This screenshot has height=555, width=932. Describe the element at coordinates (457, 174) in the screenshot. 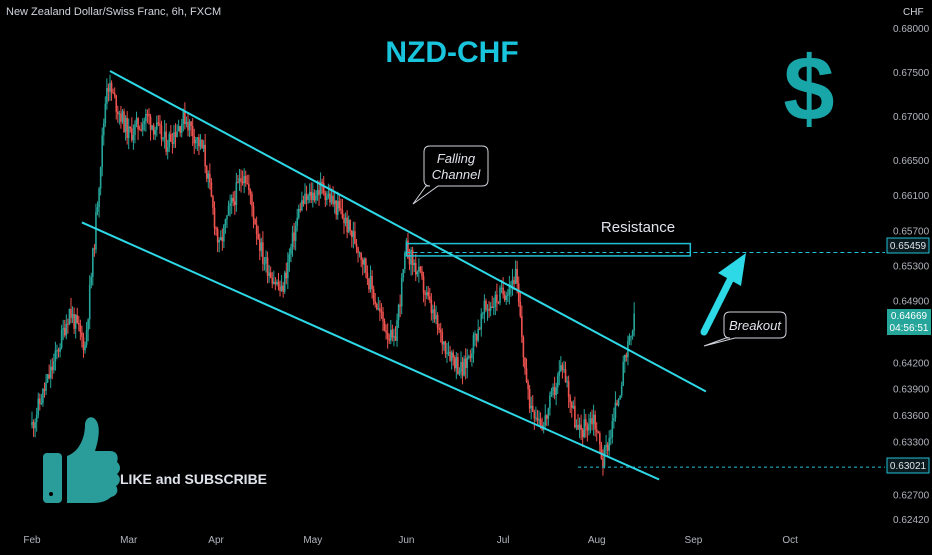

I see `falling-channel-label-2: Channel` at that location.